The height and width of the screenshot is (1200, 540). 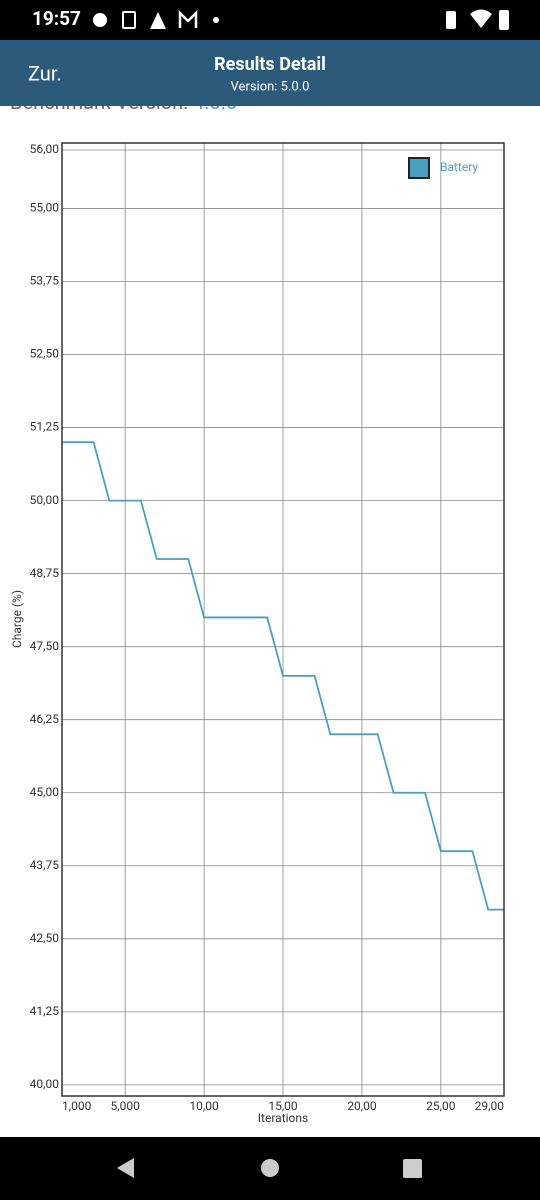 What do you see at coordinates (100, 20) in the screenshot?
I see `settings-icon` at bounding box center [100, 20].